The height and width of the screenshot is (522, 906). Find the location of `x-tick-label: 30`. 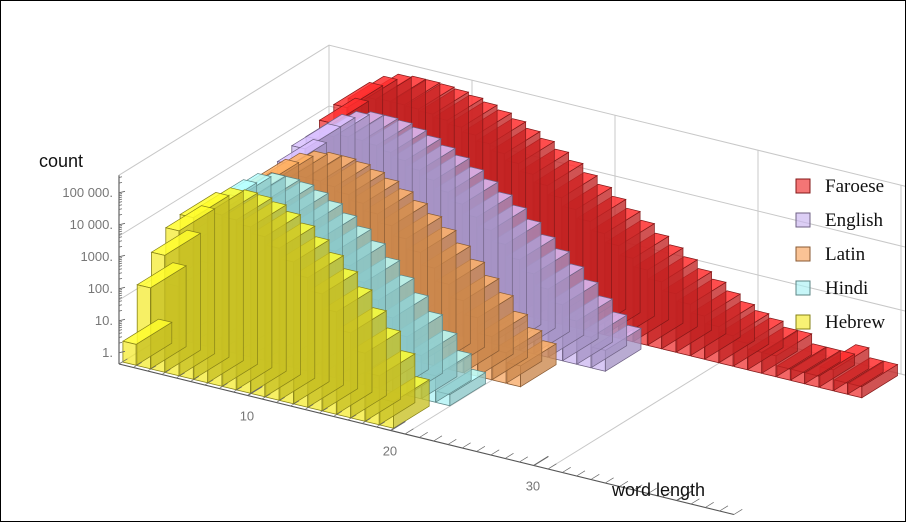

x-tick-label: 30 is located at coordinates (533, 486).